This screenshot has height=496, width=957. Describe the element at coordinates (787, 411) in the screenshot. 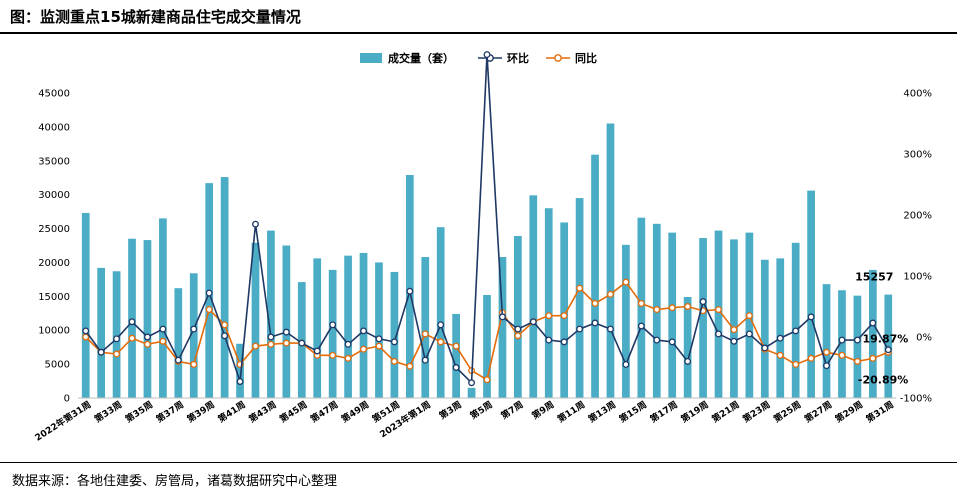

I see `x-tick-label: 第25周` at that location.